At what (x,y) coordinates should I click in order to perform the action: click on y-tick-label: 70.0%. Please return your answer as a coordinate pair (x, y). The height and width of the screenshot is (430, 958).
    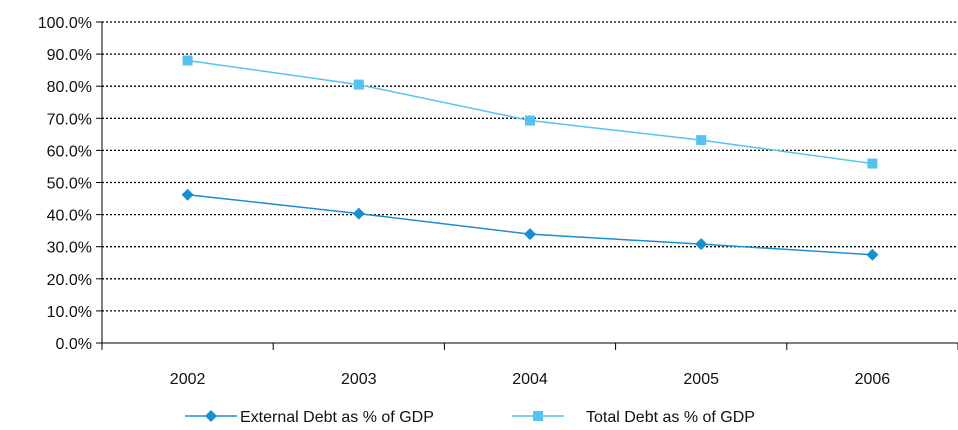
    Looking at the image, I should click on (69, 119).